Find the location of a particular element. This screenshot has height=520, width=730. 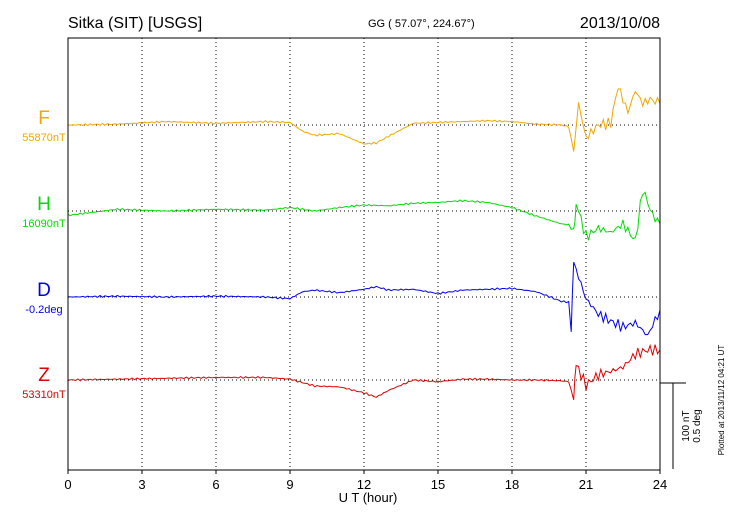

series-line-h is located at coordinates (364, 216).